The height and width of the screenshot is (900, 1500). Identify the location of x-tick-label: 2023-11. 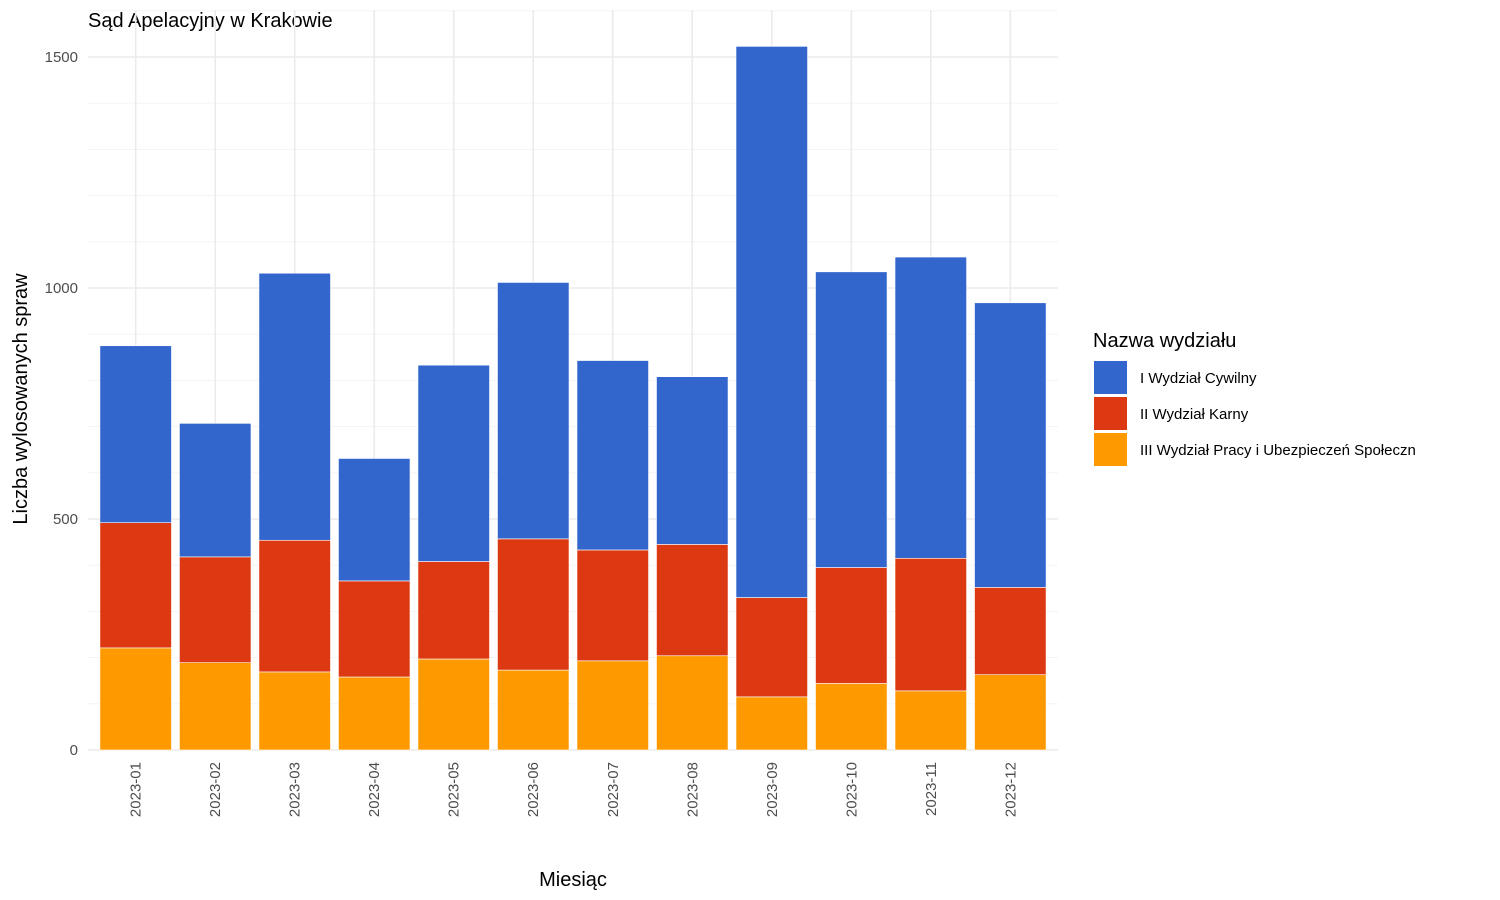
(931, 789).